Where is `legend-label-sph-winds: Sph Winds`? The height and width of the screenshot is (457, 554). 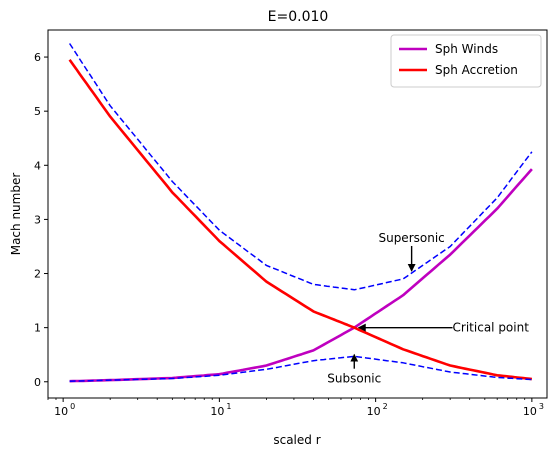
legend-label-sph-winds: Sph Winds is located at coordinates (466, 49).